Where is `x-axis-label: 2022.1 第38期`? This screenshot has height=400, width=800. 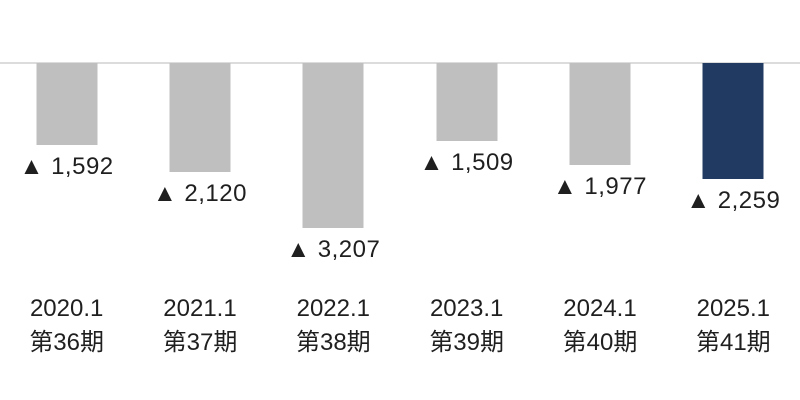
x-axis-label: 2022.1 第38期 is located at coordinates (333, 326).